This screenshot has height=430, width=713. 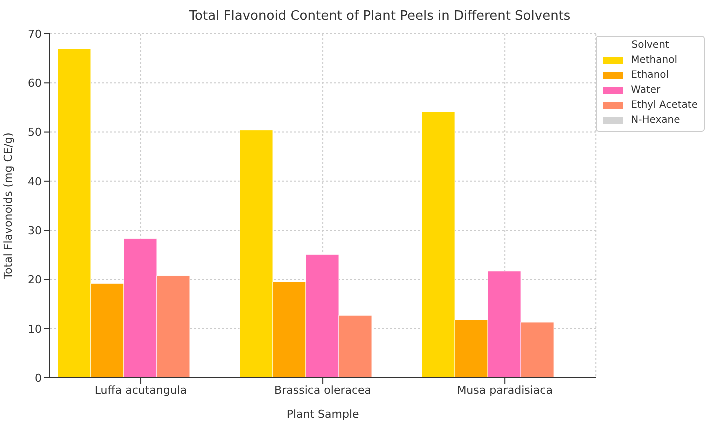 What do you see at coordinates (35, 181) in the screenshot?
I see `y-tick-label: 40` at bounding box center [35, 181].